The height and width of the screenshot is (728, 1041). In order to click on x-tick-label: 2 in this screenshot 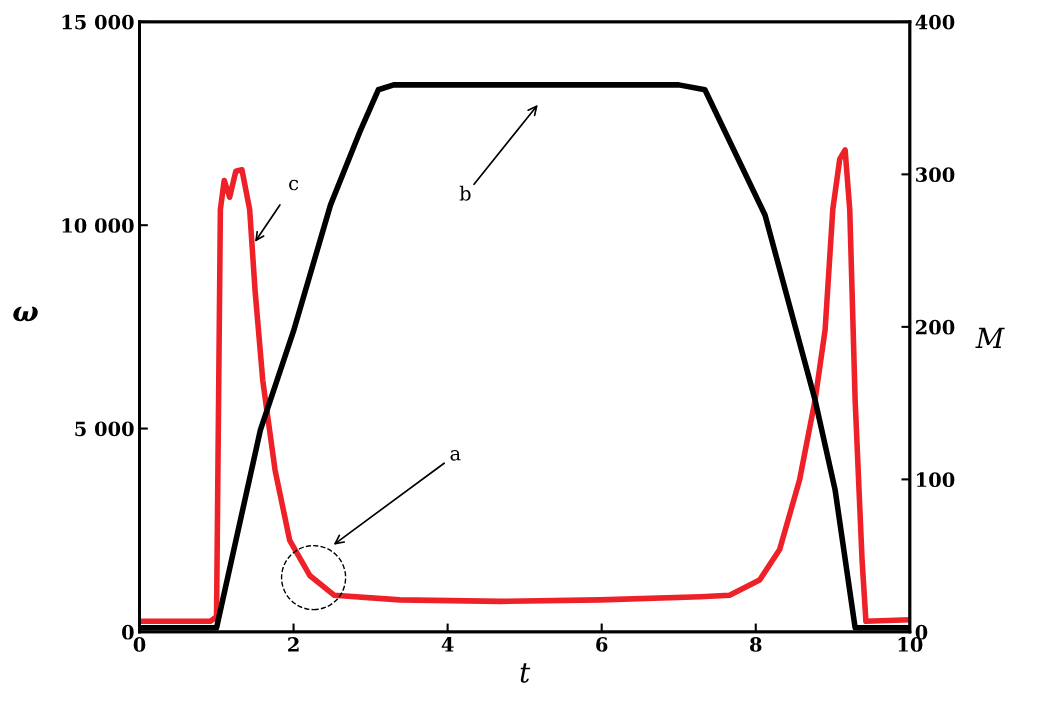, I will do `click(293, 644)`.